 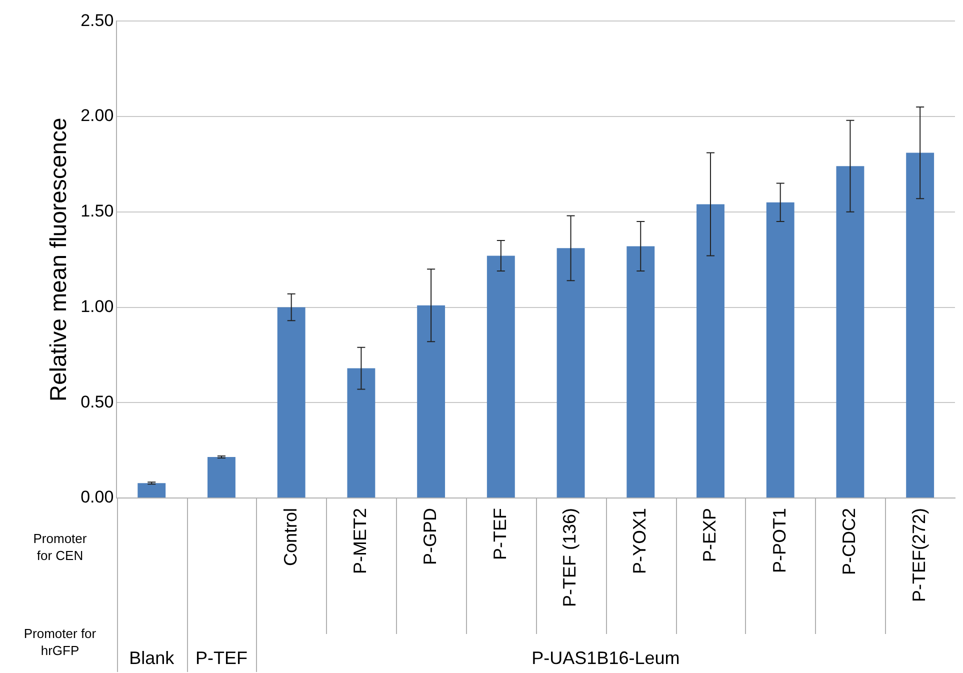 I want to click on y-tick-label: 1.50, so click(x=97, y=211).